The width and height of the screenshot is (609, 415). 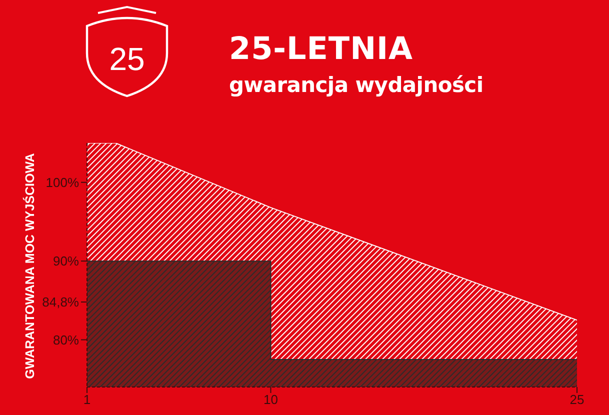 What do you see at coordinates (271, 400) in the screenshot?
I see `x-tick-label: 10` at bounding box center [271, 400].